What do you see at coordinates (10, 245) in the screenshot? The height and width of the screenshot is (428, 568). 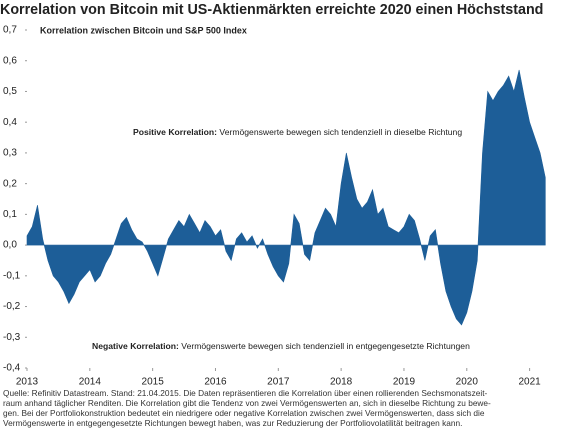 I see `y-tick-label: 0,0` at bounding box center [10, 245].